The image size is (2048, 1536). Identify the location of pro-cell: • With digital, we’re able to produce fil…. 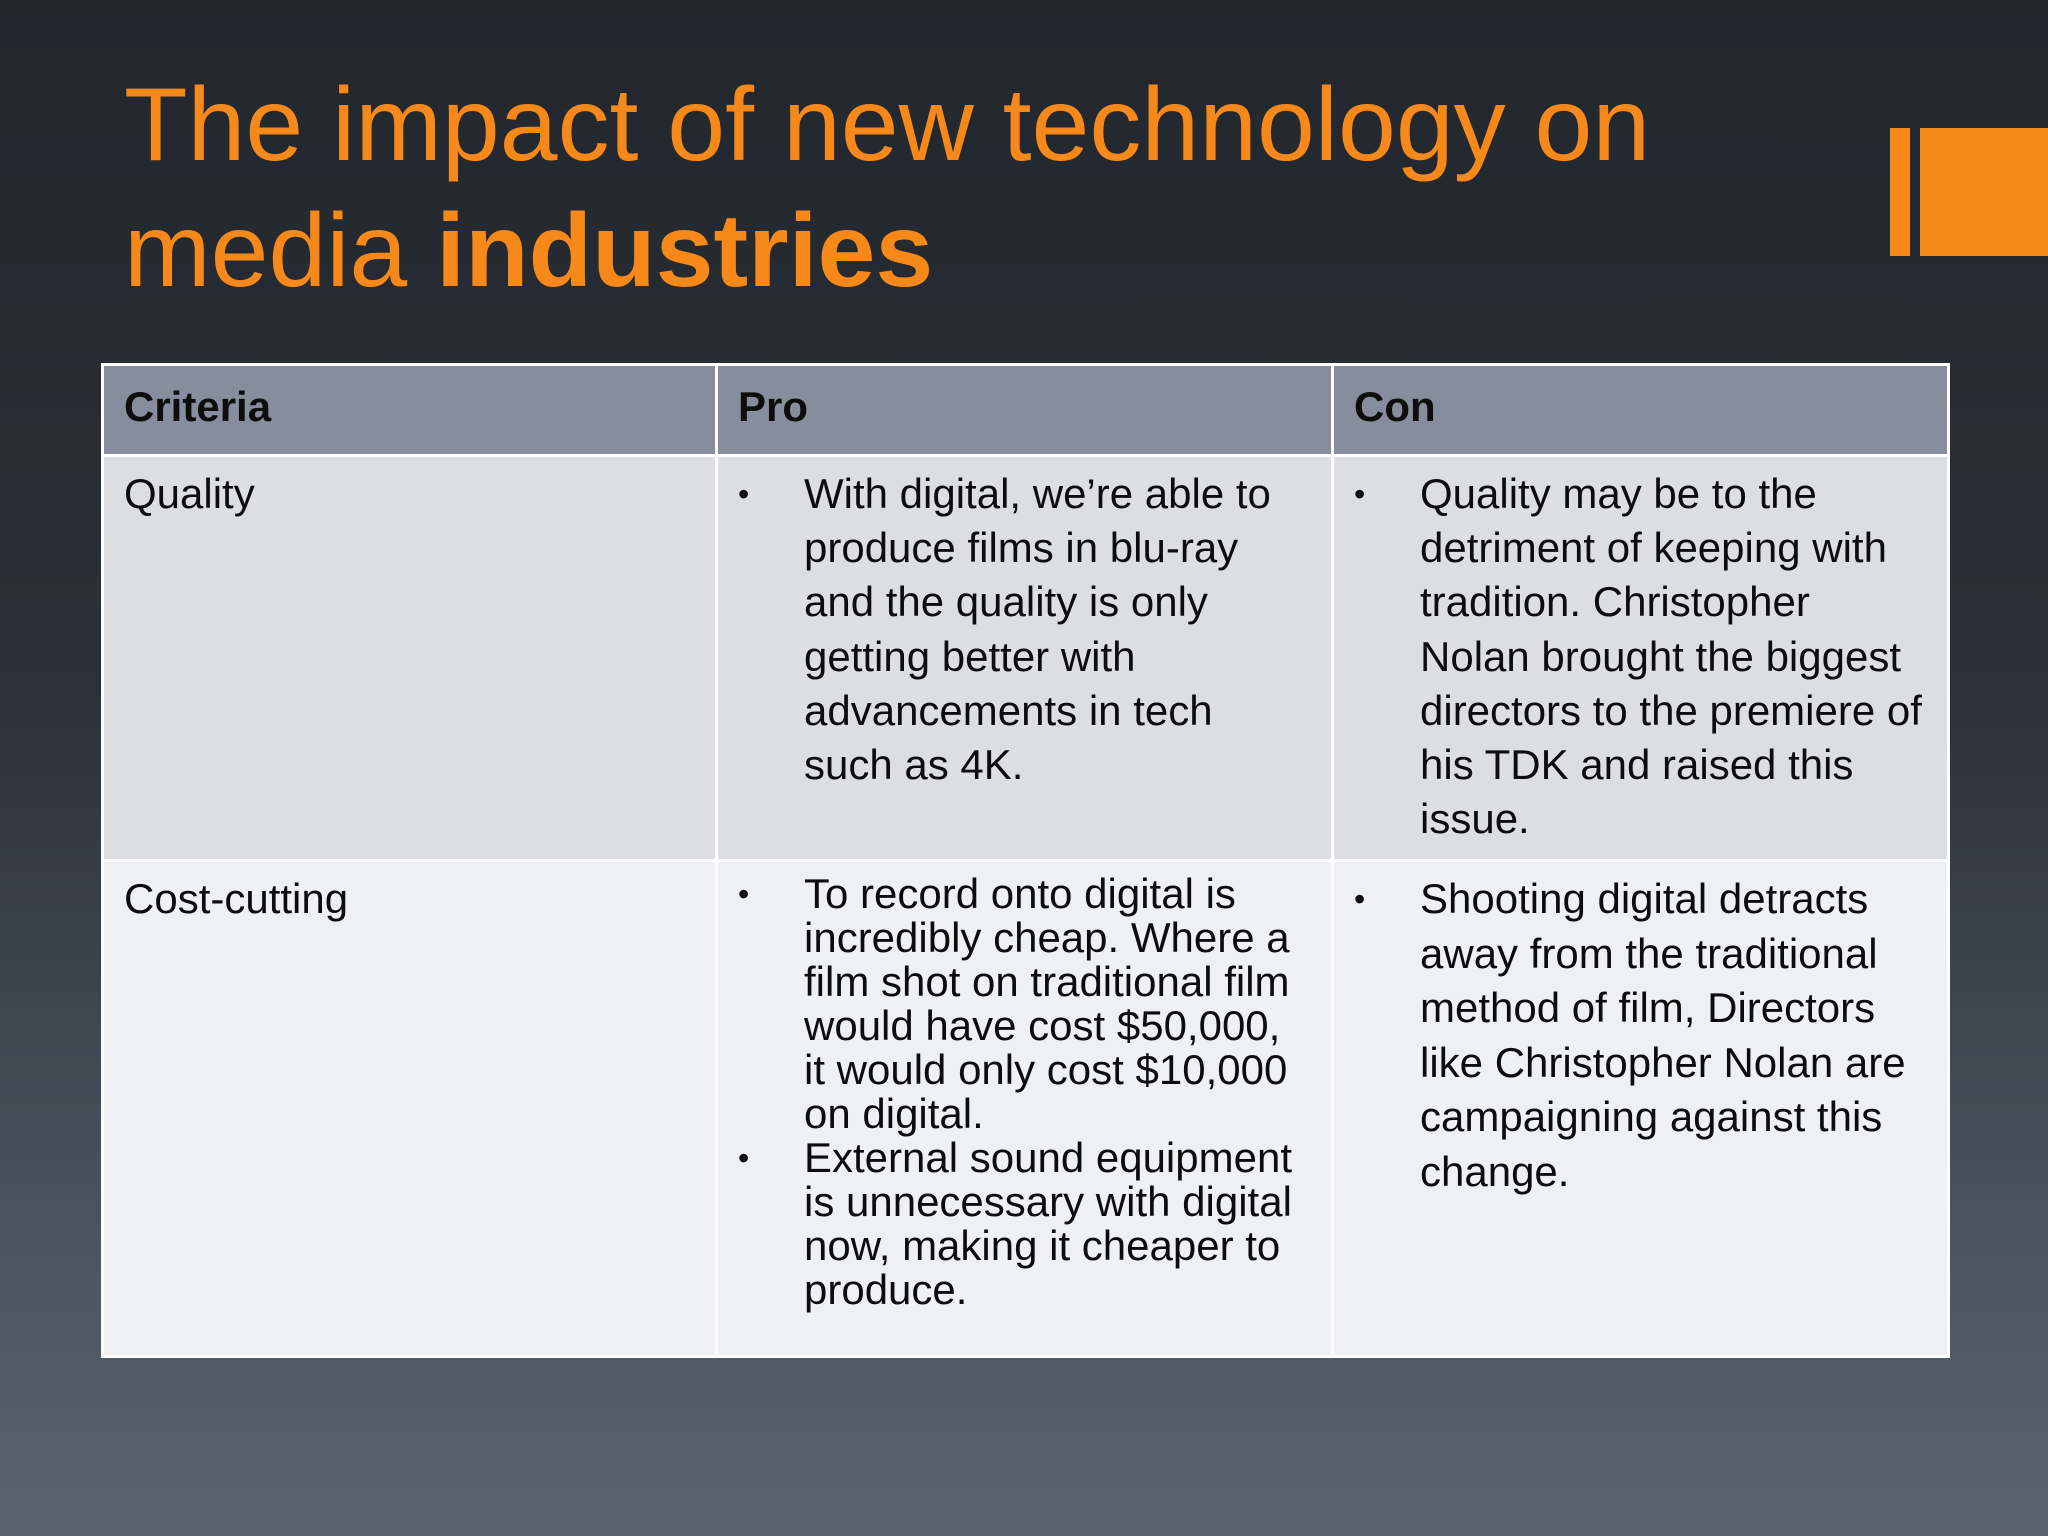
(1024, 658).